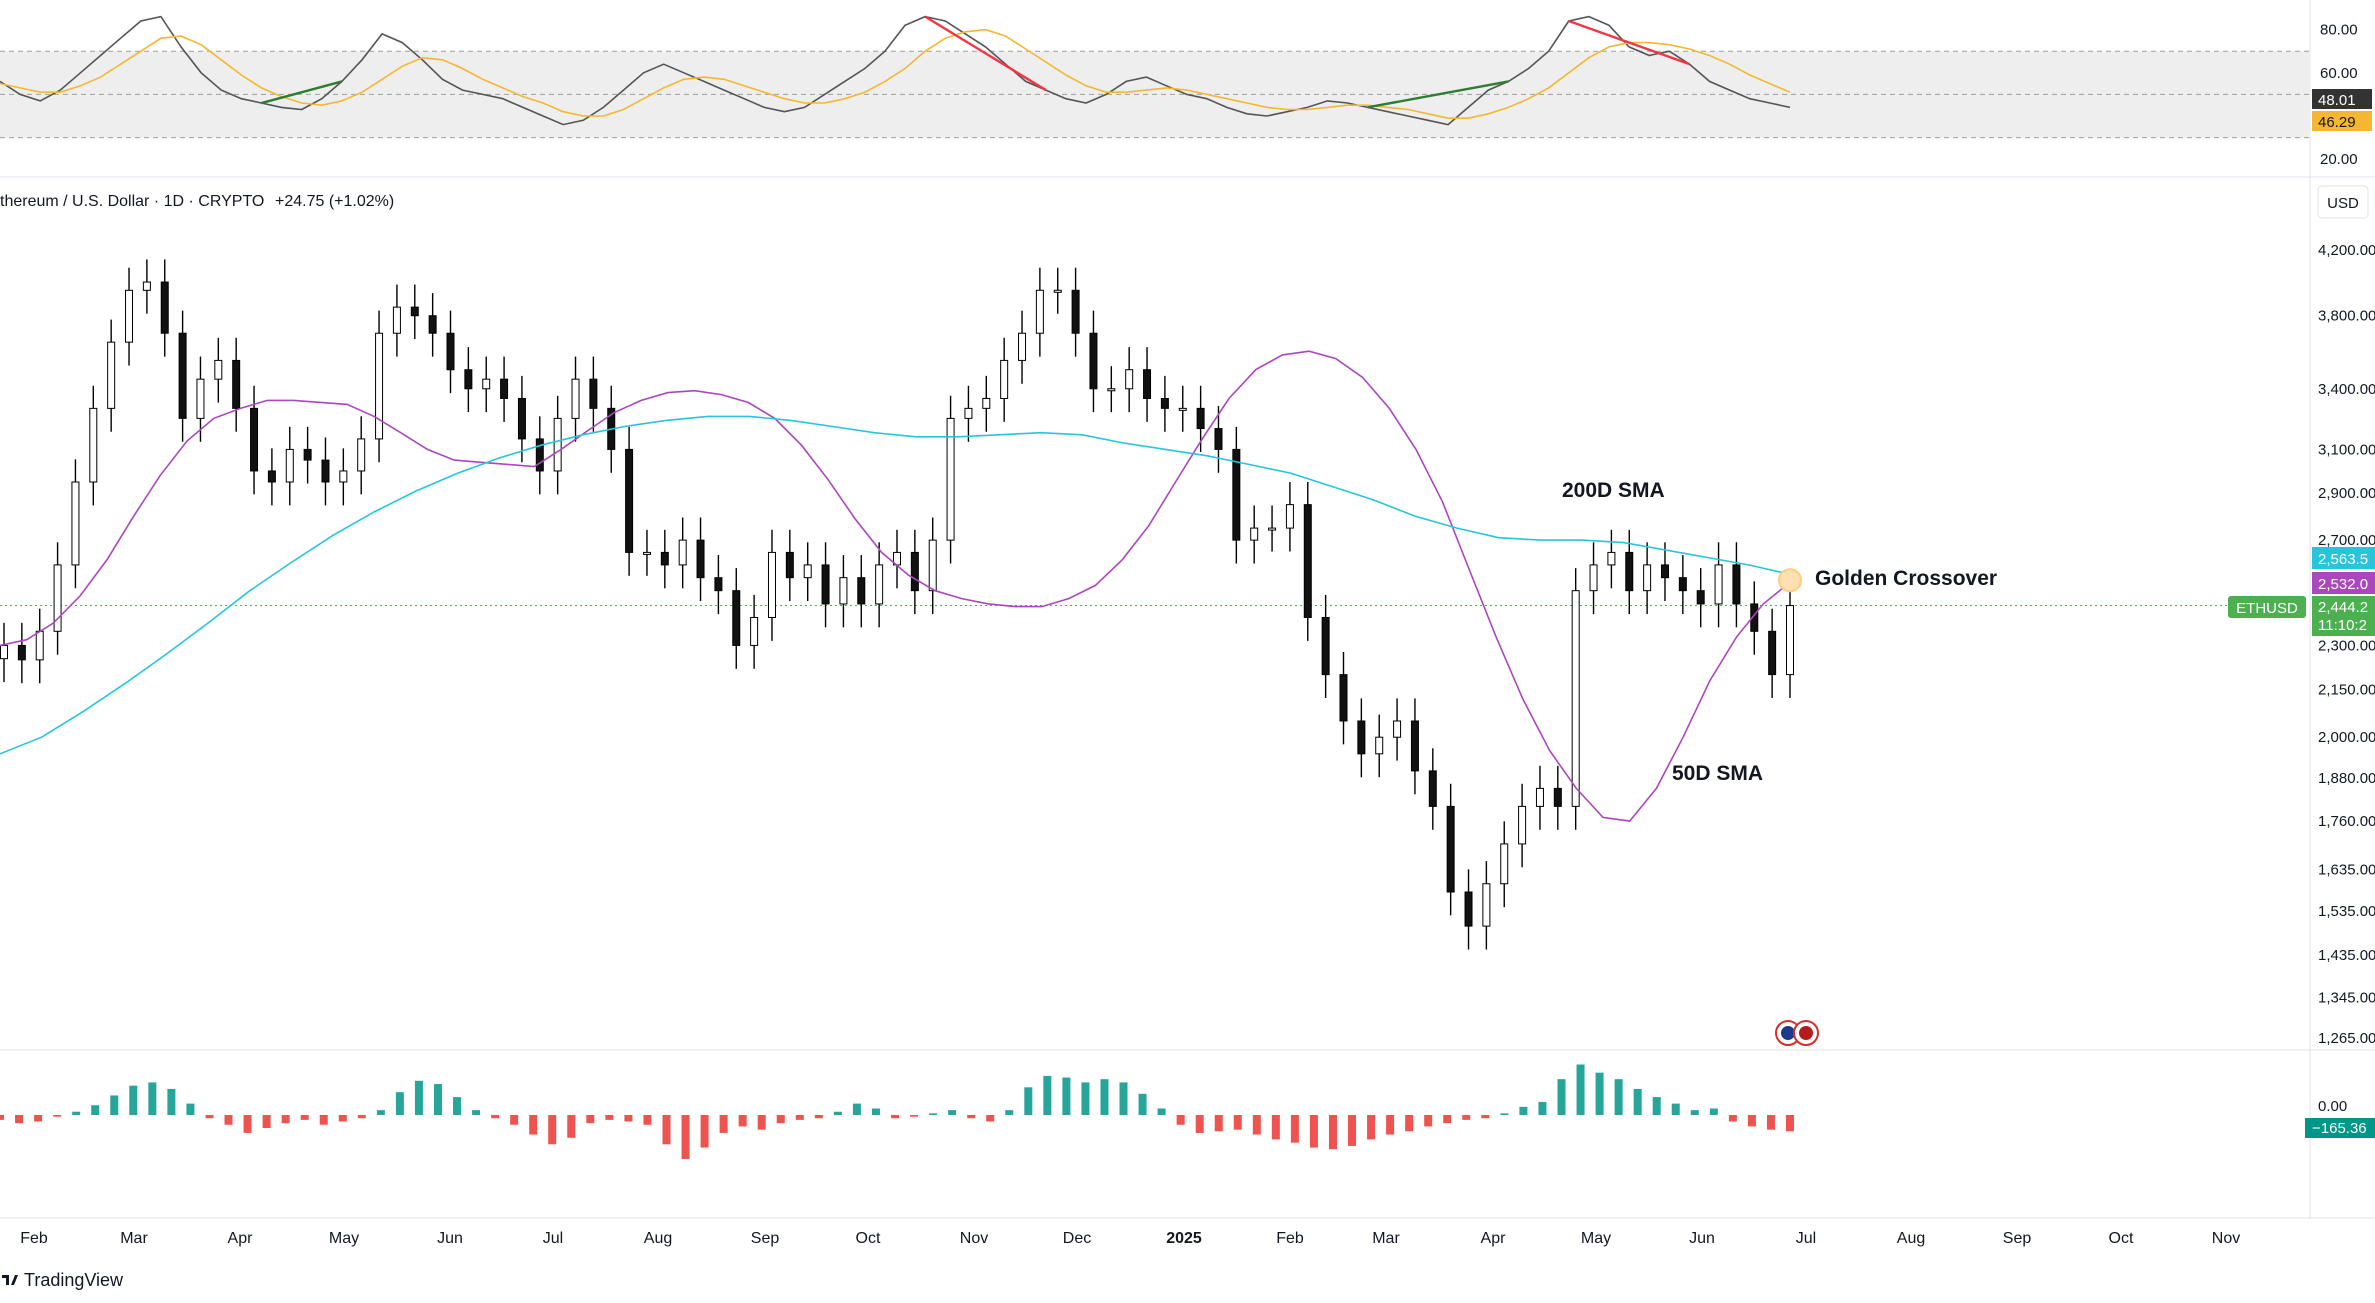  Describe the element at coordinates (2346, 493) in the screenshot. I see `price-tick-label: 2,900.00` at that location.